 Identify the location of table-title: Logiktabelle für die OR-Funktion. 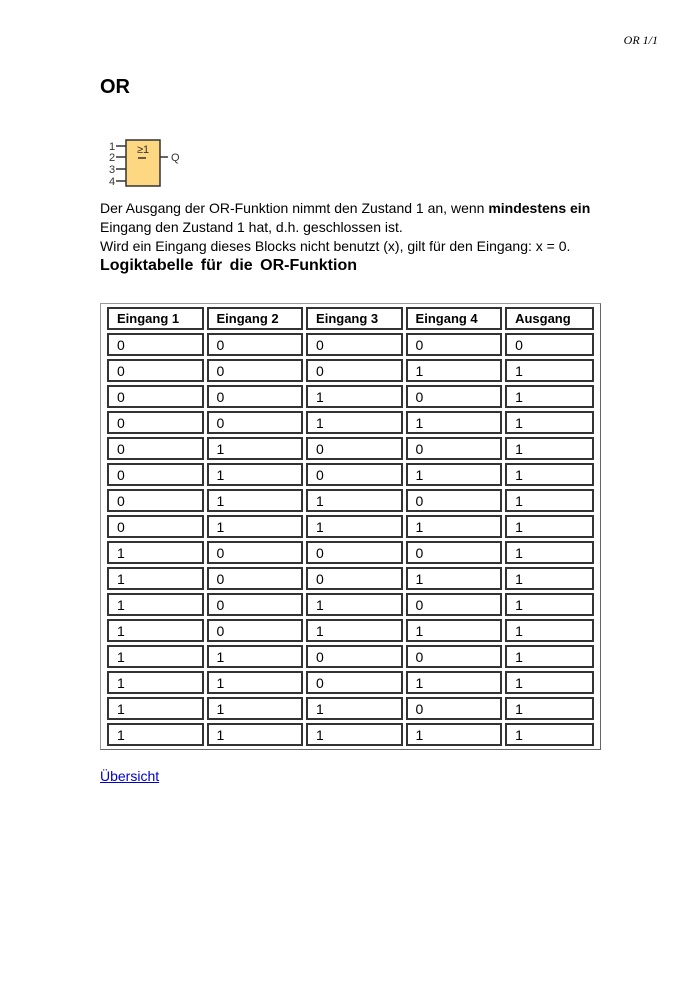
(228, 265).